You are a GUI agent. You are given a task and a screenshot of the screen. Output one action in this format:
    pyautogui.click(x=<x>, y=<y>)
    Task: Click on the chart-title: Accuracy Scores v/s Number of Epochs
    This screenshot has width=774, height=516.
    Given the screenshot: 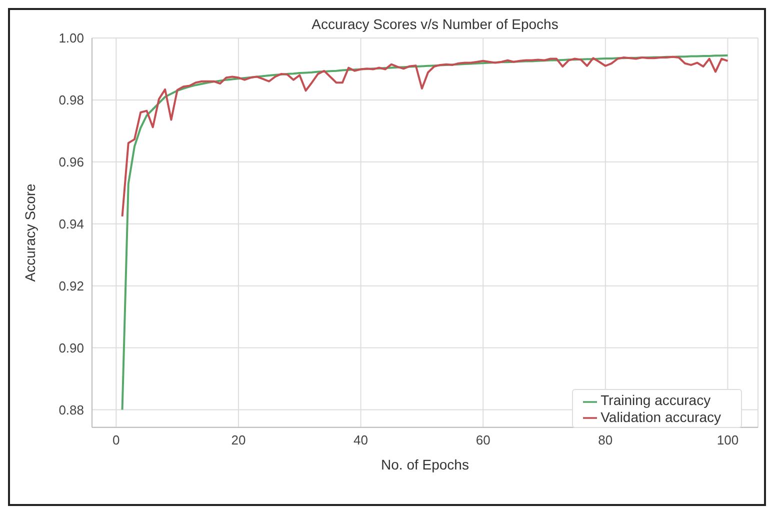 What is the action you would take?
    pyautogui.click(x=435, y=24)
    